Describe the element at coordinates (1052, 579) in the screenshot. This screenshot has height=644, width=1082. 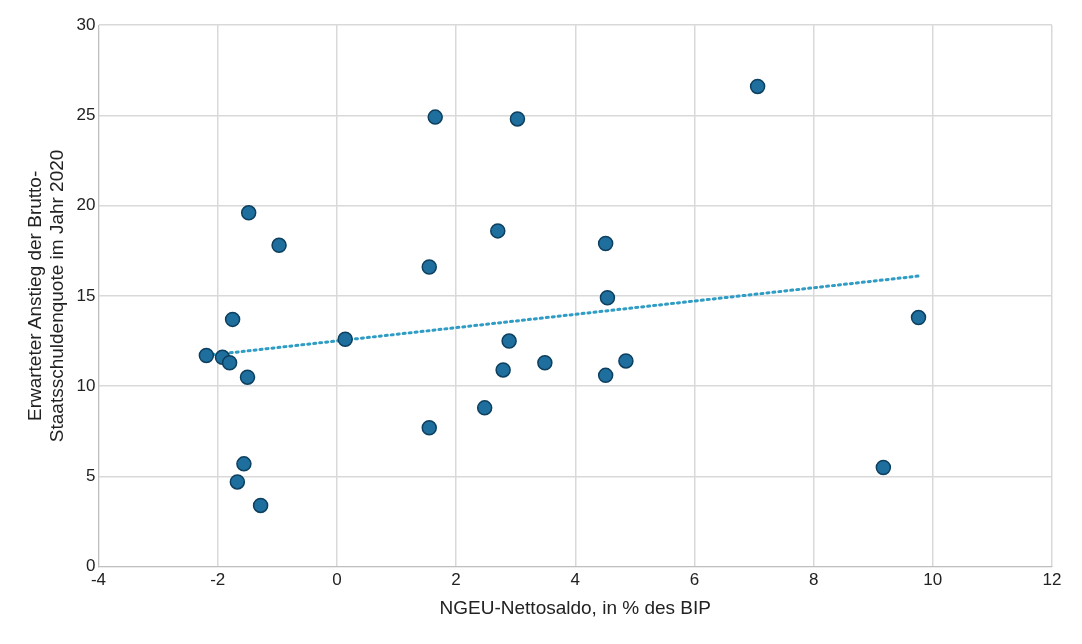
I see `x-tick-label: 12` at that location.